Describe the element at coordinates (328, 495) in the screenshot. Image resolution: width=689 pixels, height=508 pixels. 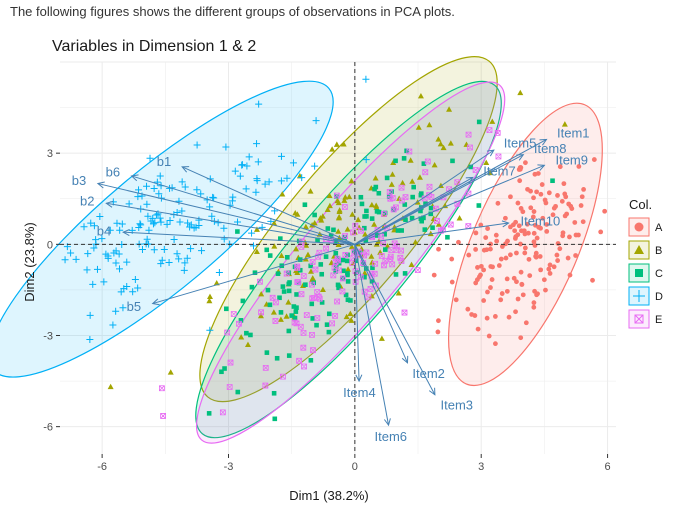
I see `x-axis-label: Dim1 (38.2%)` at that location.